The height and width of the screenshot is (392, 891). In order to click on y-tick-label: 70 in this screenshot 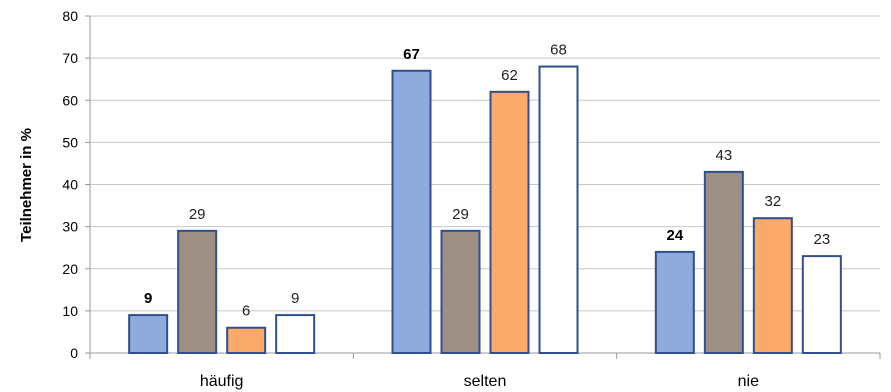, I will do `click(70, 58)`.